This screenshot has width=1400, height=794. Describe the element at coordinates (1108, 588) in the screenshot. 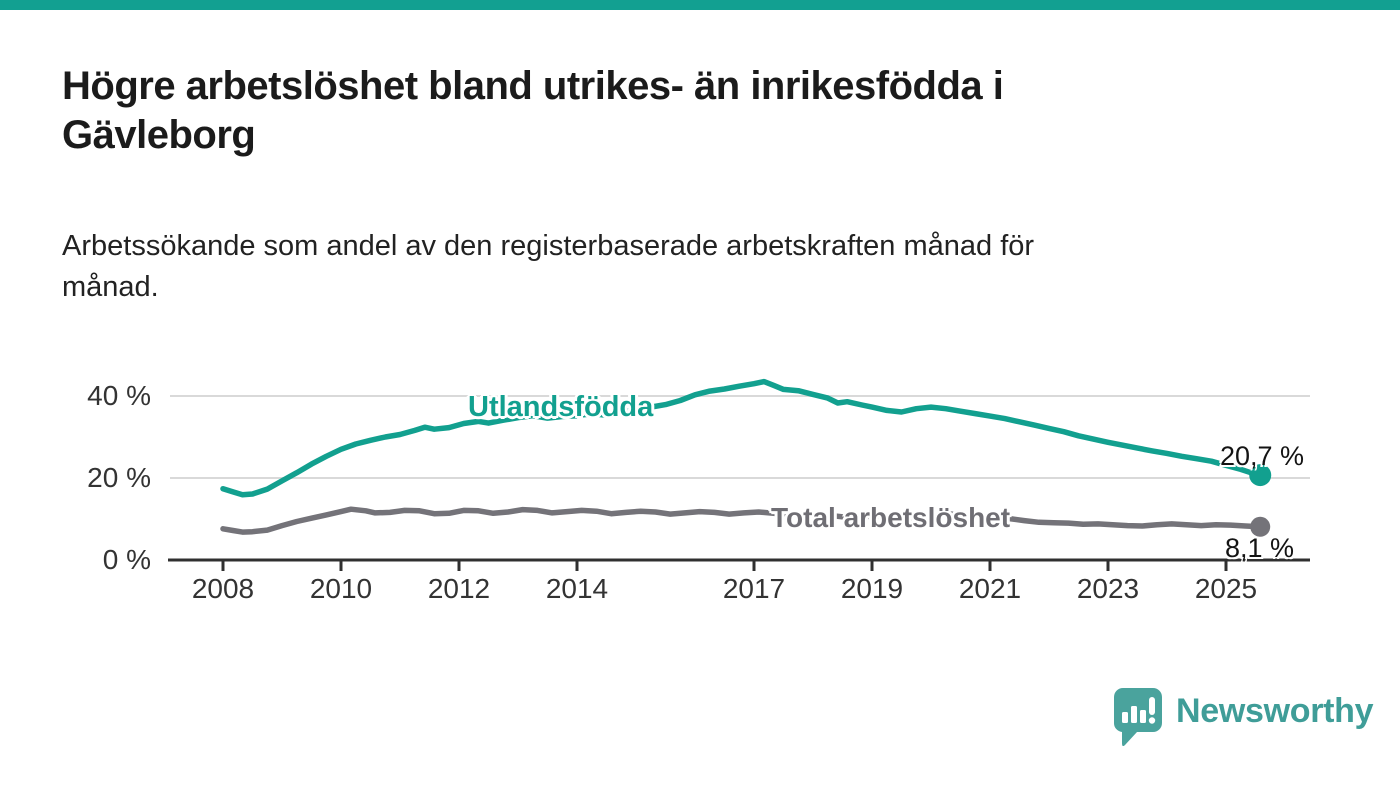

I see `x-tick-label: 2023` at that location.